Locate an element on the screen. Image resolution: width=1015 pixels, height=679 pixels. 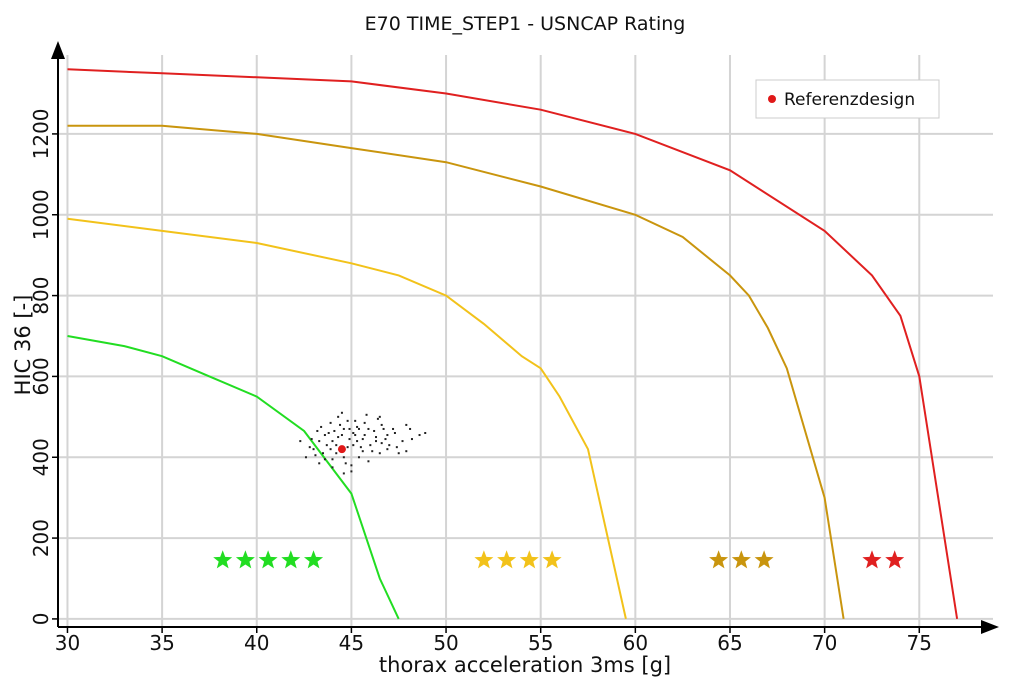
x-tick-label: 30 is located at coordinates (67, 643).